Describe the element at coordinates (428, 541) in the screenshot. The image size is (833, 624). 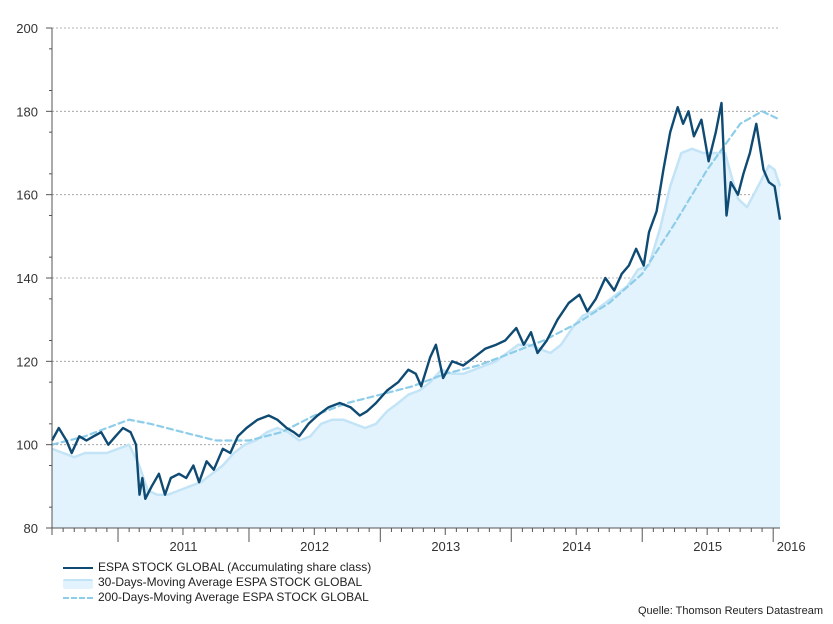
I see `x-axis-ticks: 2011 2012 2013 2014 2015 2016` at that location.